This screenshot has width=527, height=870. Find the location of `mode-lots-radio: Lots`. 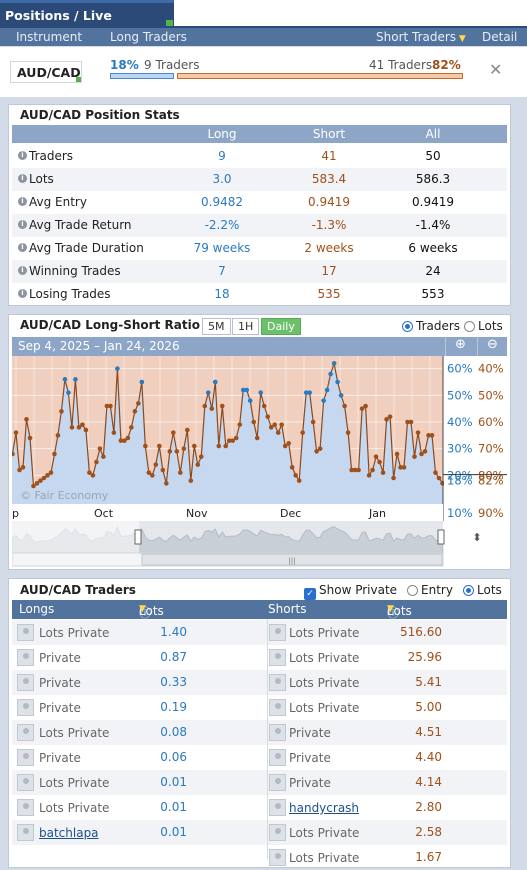

mode-lots-radio: Lots is located at coordinates (483, 326).